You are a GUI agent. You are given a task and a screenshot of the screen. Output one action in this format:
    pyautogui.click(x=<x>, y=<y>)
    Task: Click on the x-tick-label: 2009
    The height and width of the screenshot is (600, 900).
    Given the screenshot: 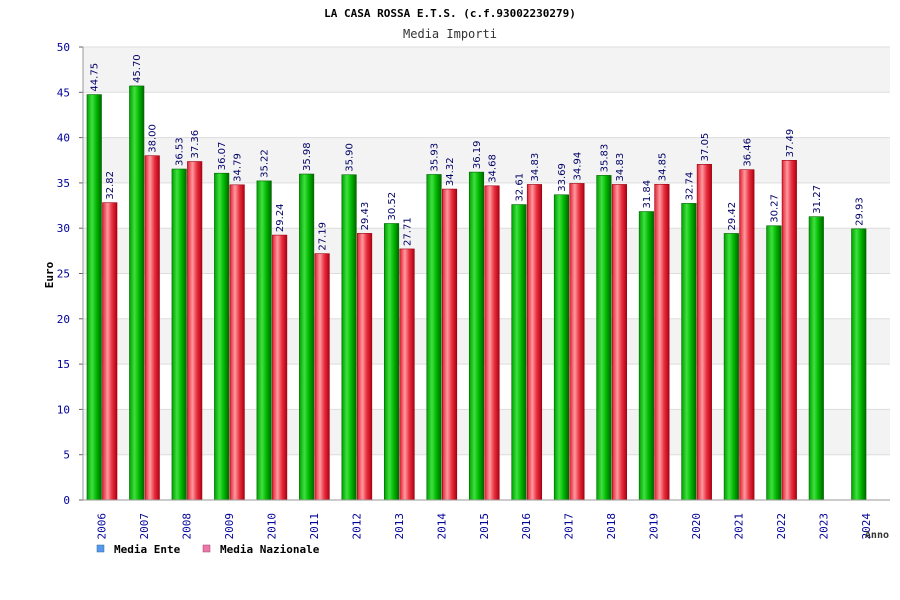 What is the action you would take?
    pyautogui.click(x=229, y=526)
    